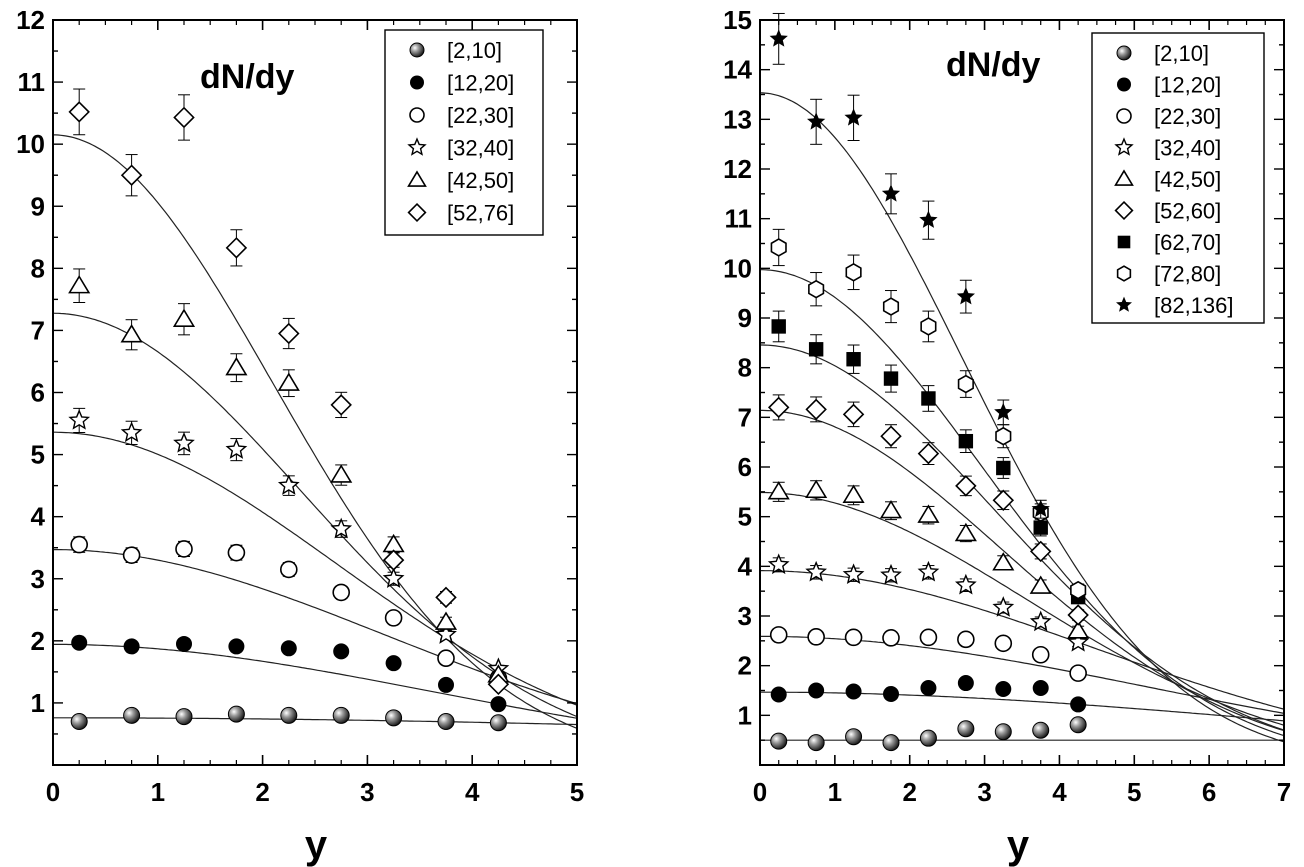  I want to click on y-tick-label: 4, so click(745, 566).